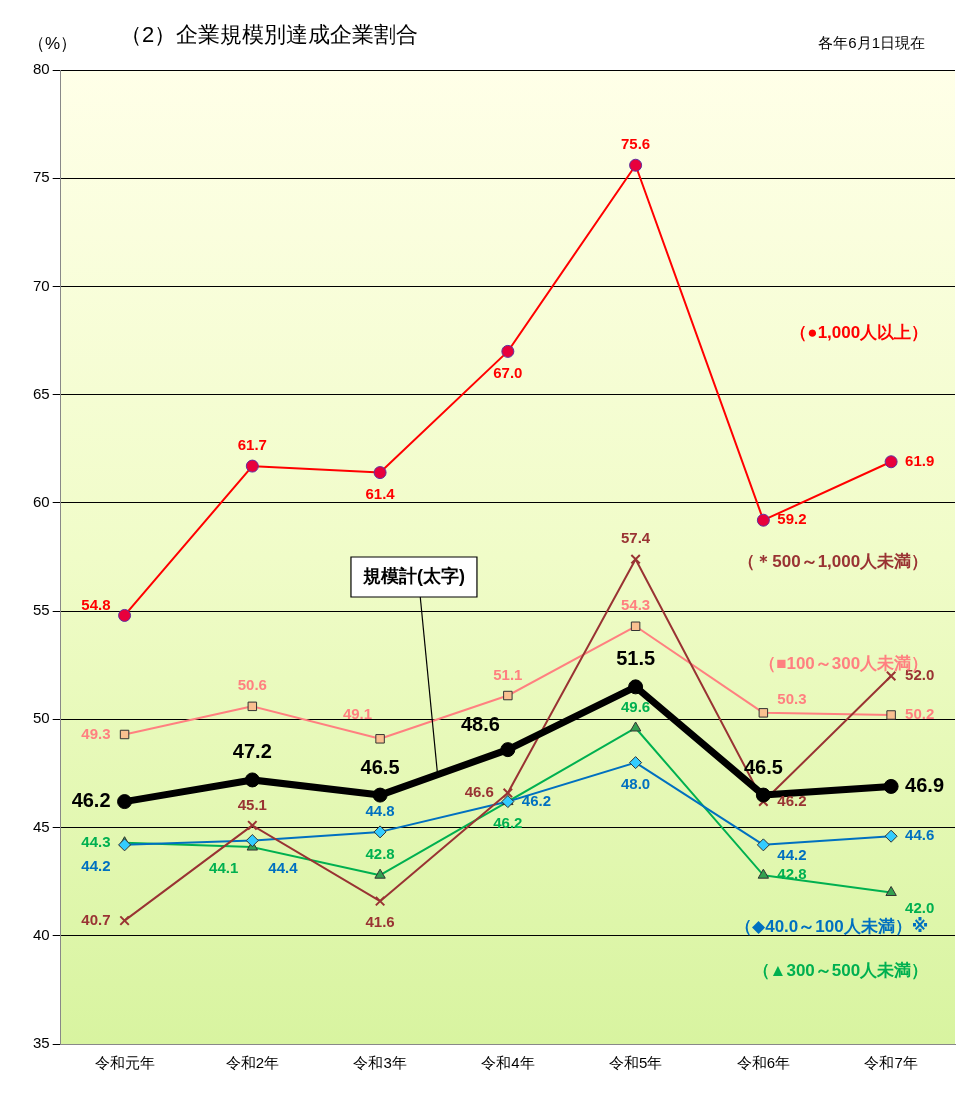 This screenshot has width=980, height=1096. Describe the element at coordinates (252, 804) in the screenshot. I see `data-label: 45.1` at that location.